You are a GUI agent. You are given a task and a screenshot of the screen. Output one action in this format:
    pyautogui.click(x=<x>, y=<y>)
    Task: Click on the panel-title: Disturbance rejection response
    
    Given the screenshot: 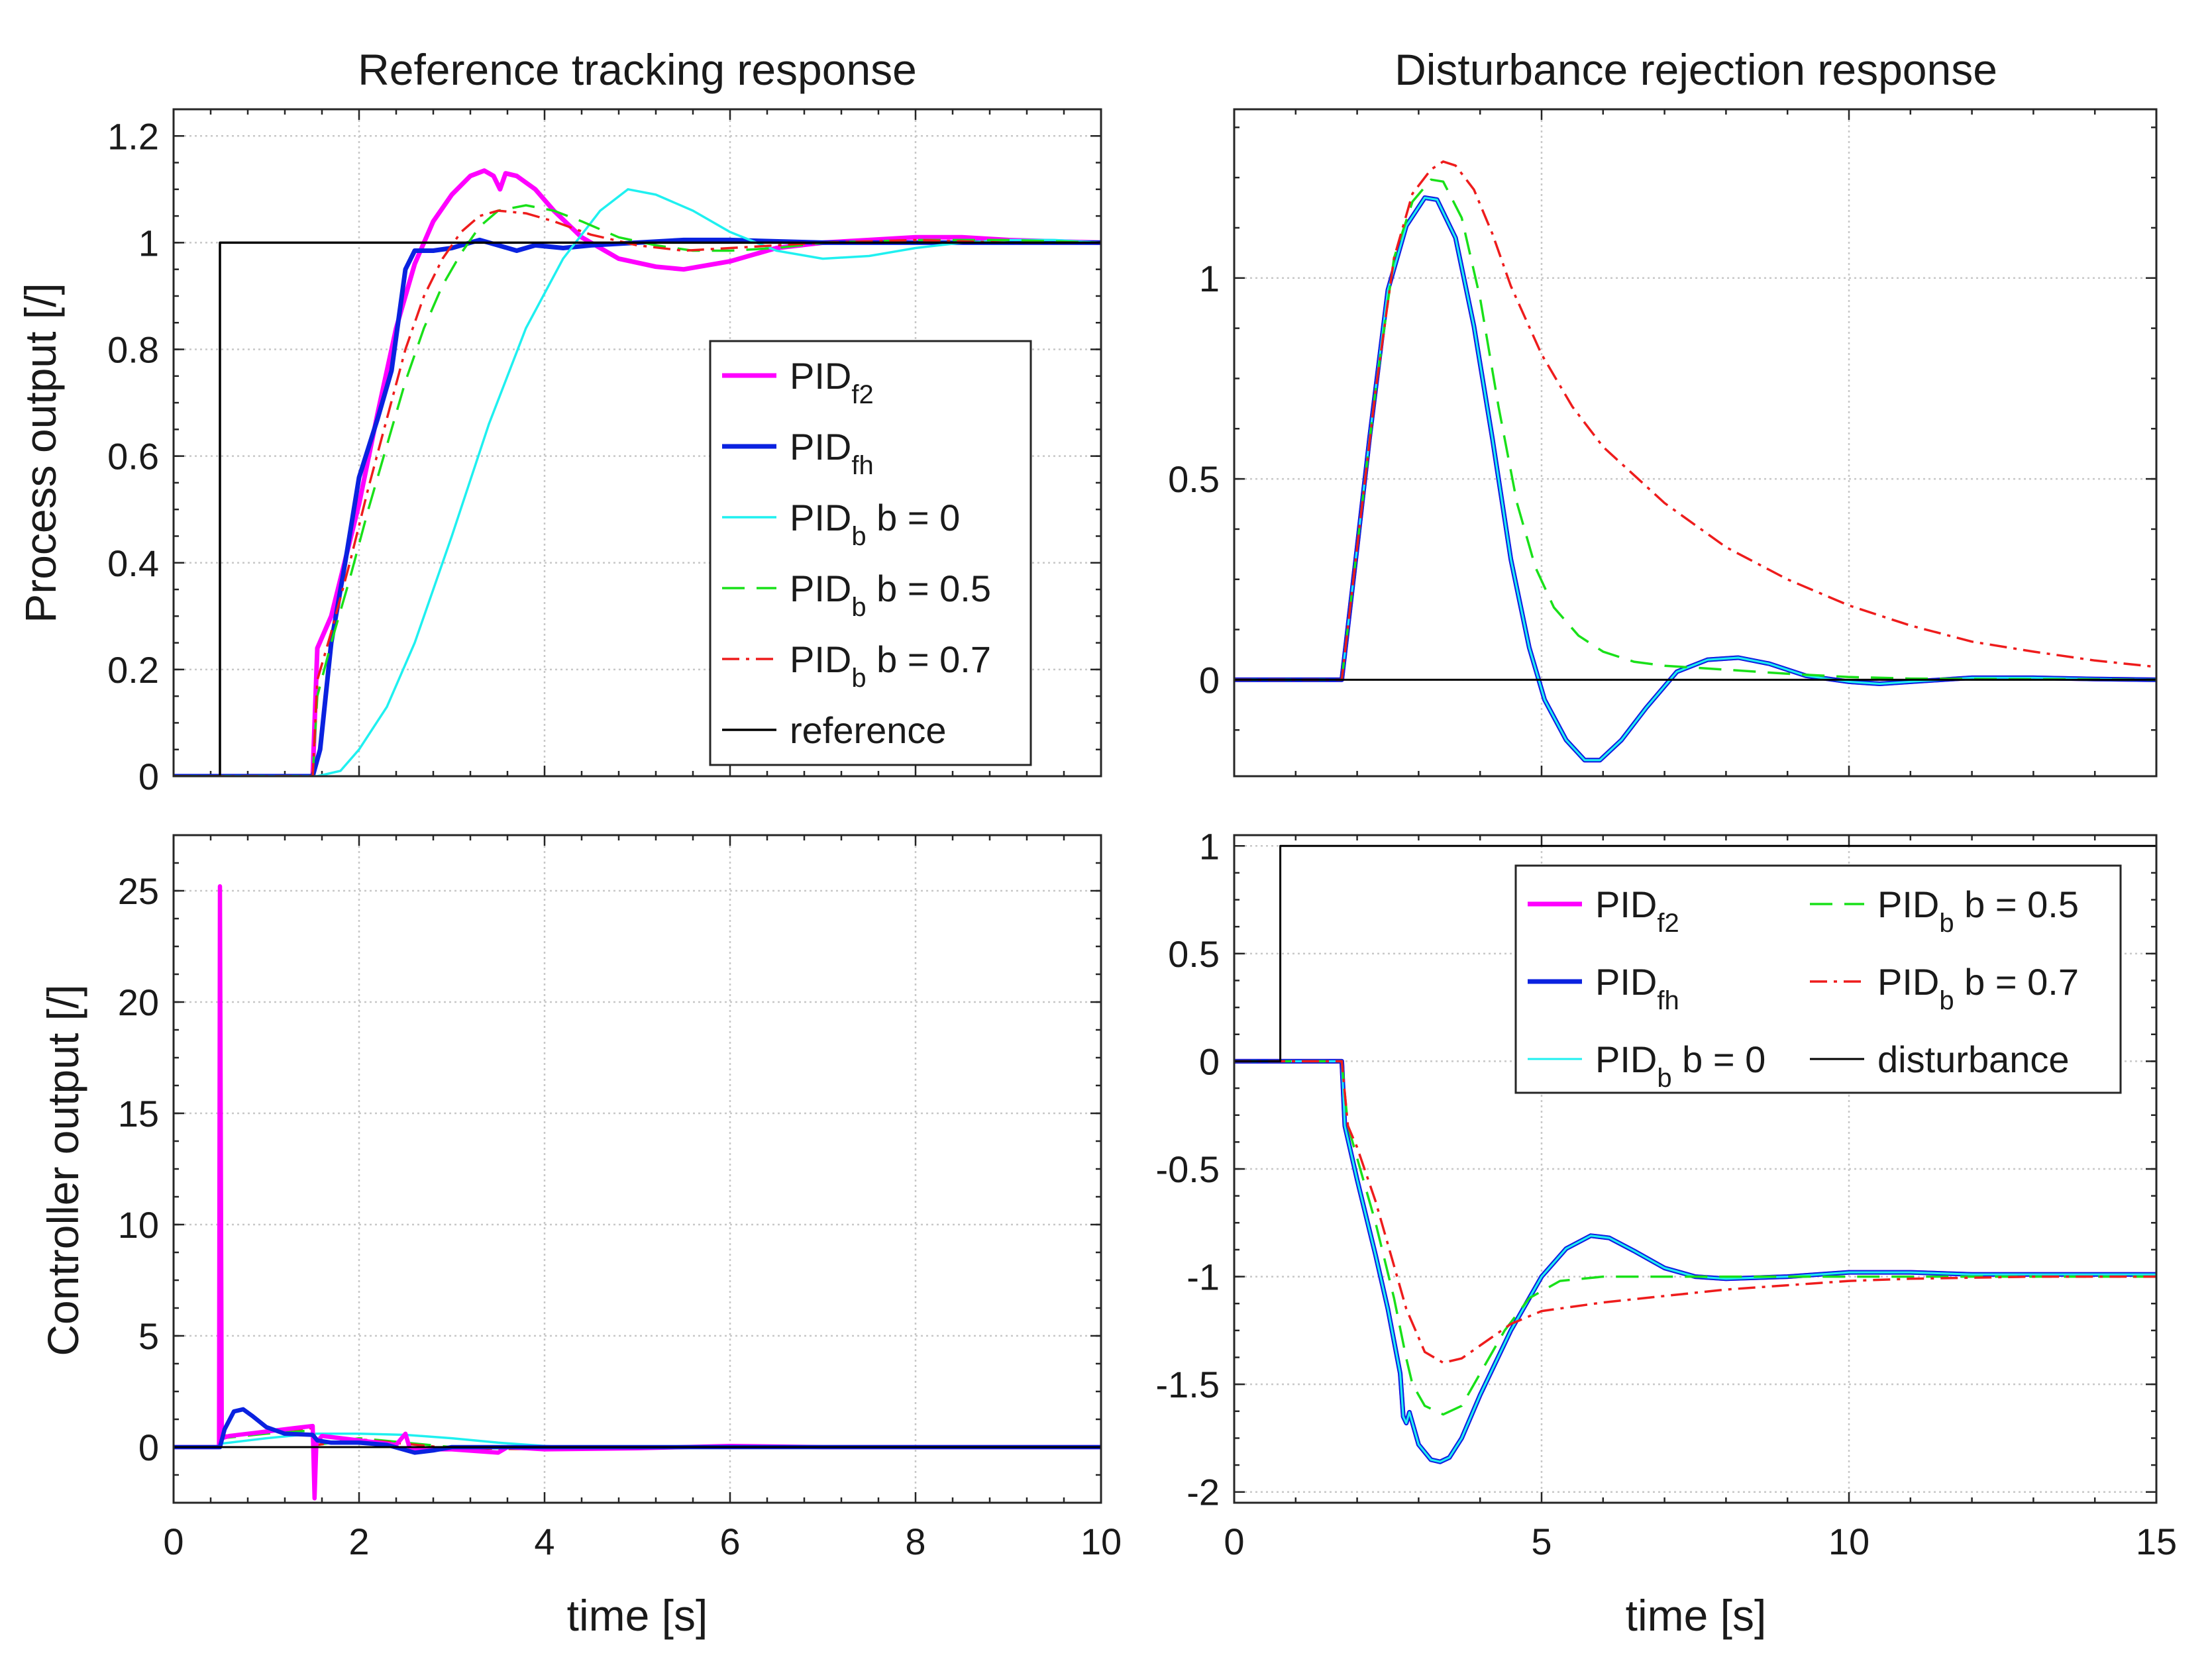 What is the action you would take?
    pyautogui.click(x=1696, y=69)
    